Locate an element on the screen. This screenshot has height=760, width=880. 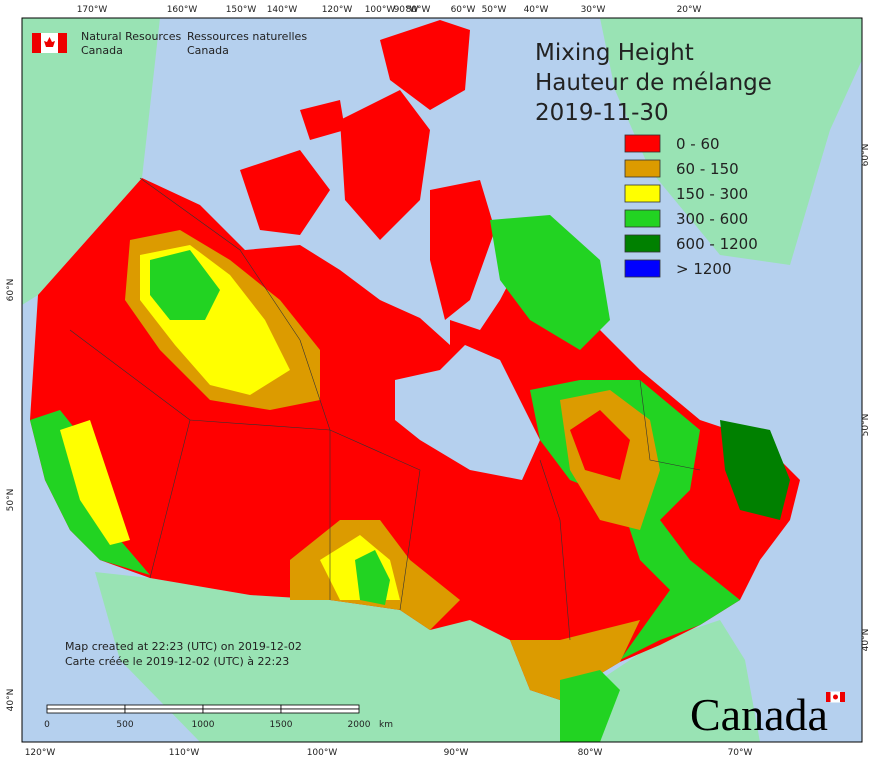
scale-unit: km is located at coordinates (386, 725).